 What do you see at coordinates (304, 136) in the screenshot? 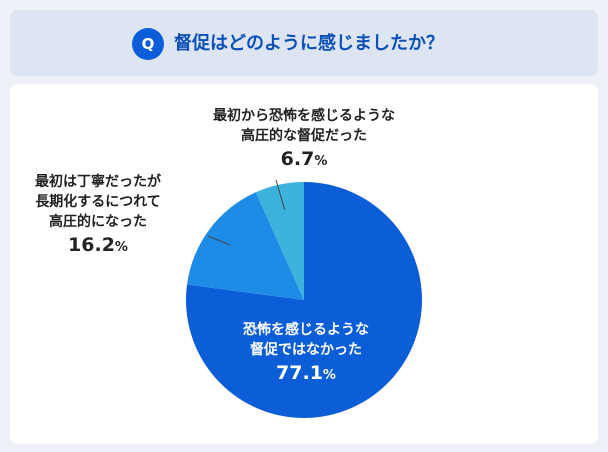
I see `slice-2-line-1: 高圧的な督促だった` at bounding box center [304, 136].